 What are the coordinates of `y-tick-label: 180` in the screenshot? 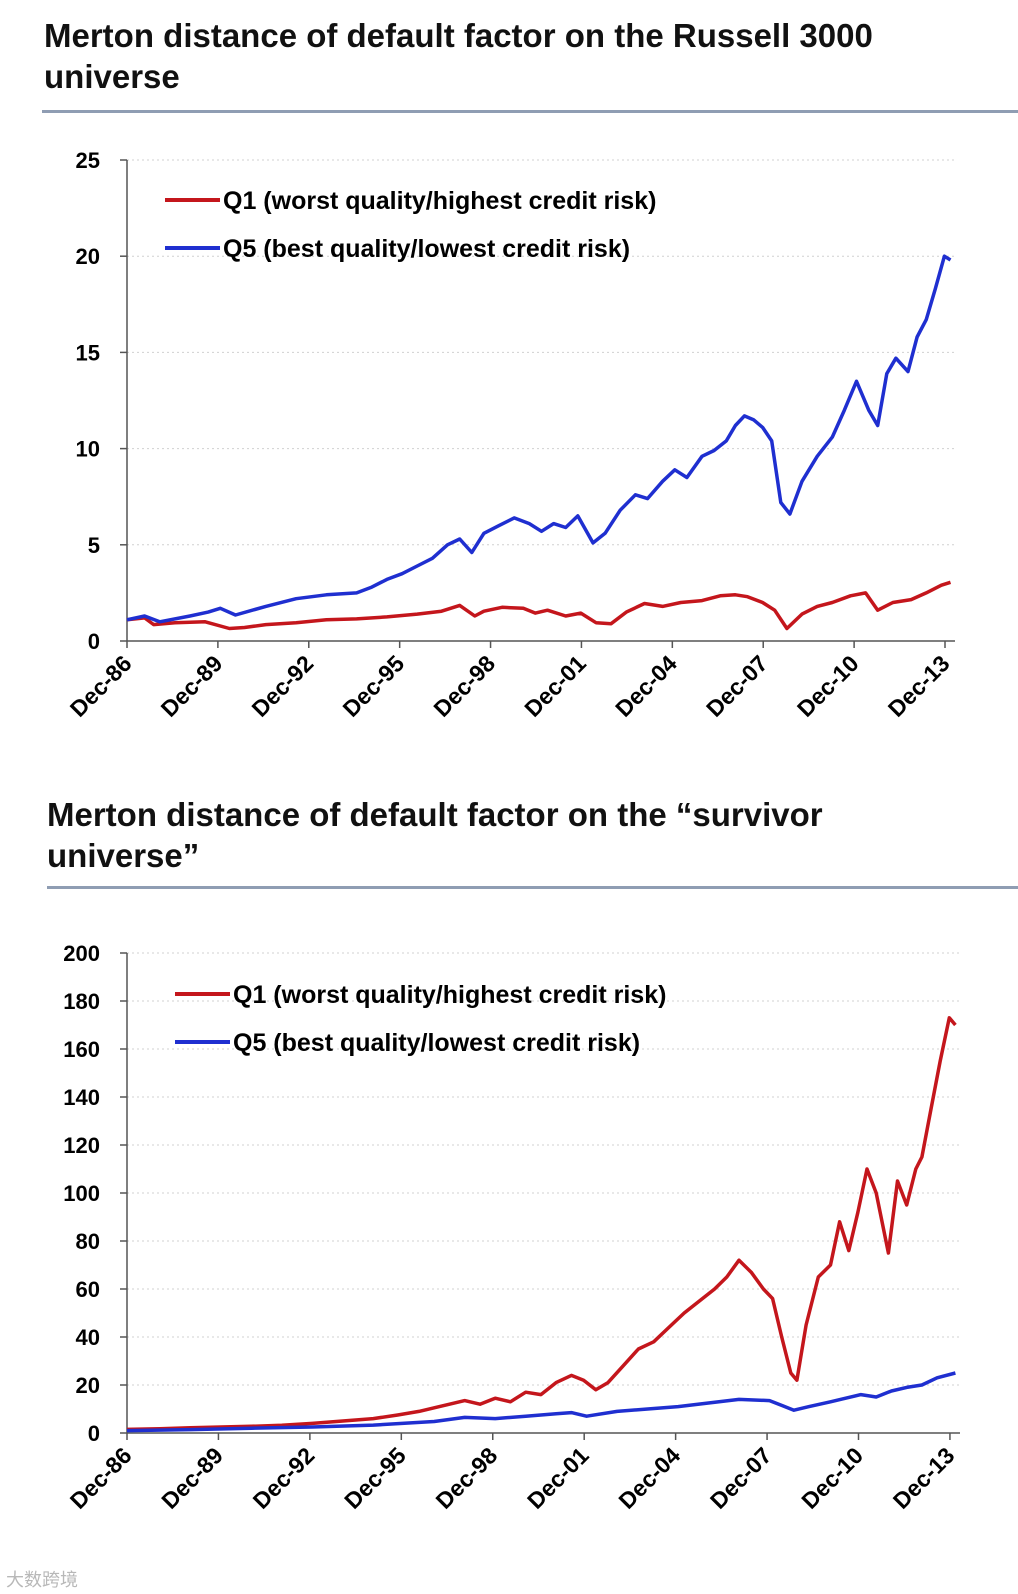 It's located at (81, 1001).